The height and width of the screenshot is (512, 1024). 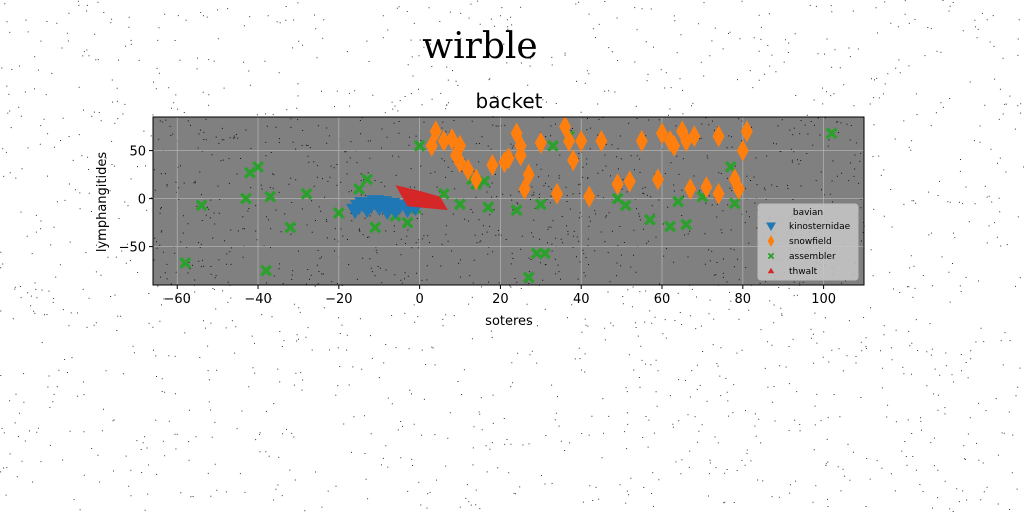 I want to click on legend-label: snowfield, so click(x=810, y=242).